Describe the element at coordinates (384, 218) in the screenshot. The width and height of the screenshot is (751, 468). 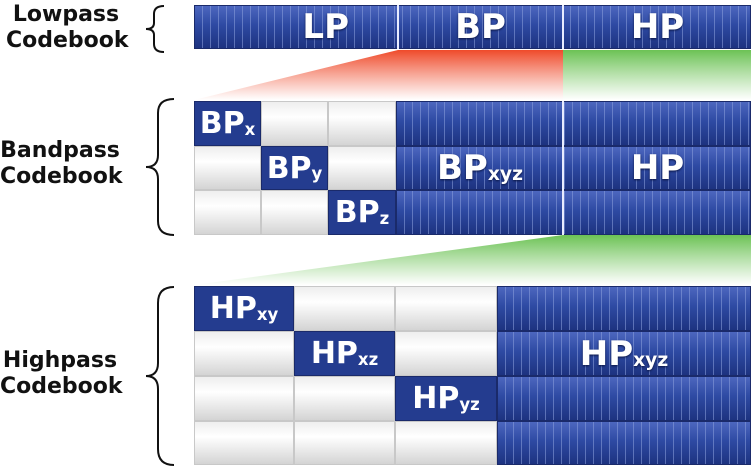
I see `bpz-sub: z` at that location.